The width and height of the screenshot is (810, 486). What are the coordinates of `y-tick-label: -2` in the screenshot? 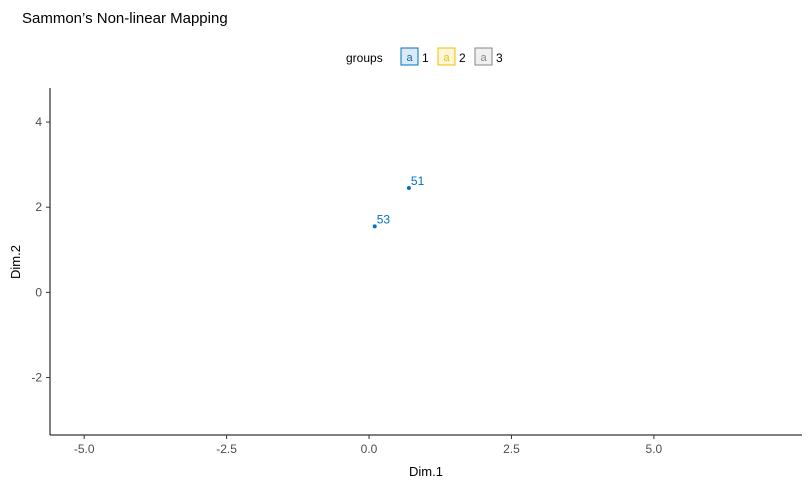 It's located at (36, 378).